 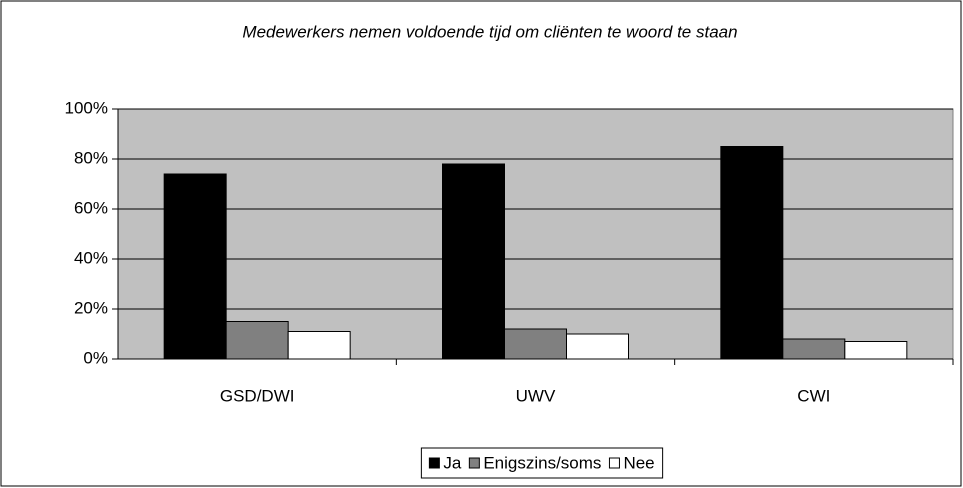 I want to click on y-tick-label: 20%, so click(x=91, y=307).